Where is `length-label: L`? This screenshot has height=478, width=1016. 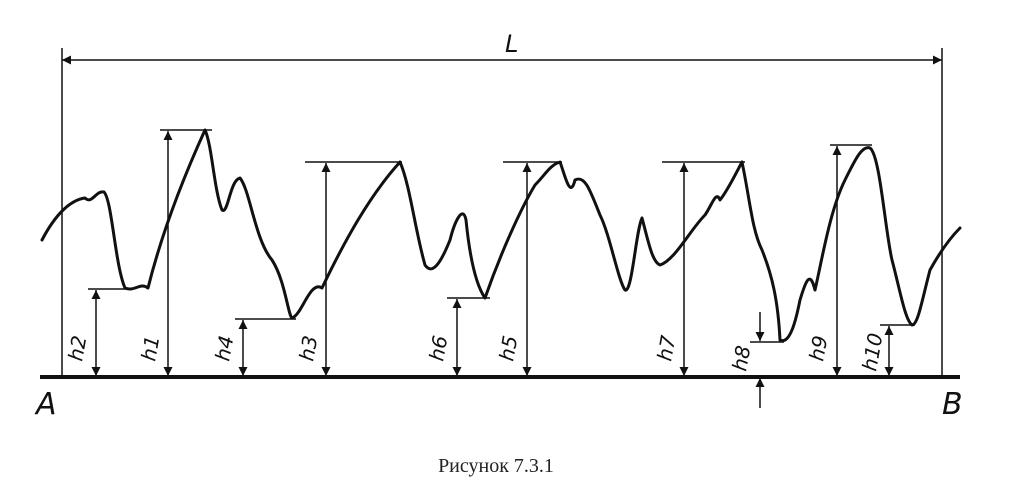
length-label: L is located at coordinates (511, 44).